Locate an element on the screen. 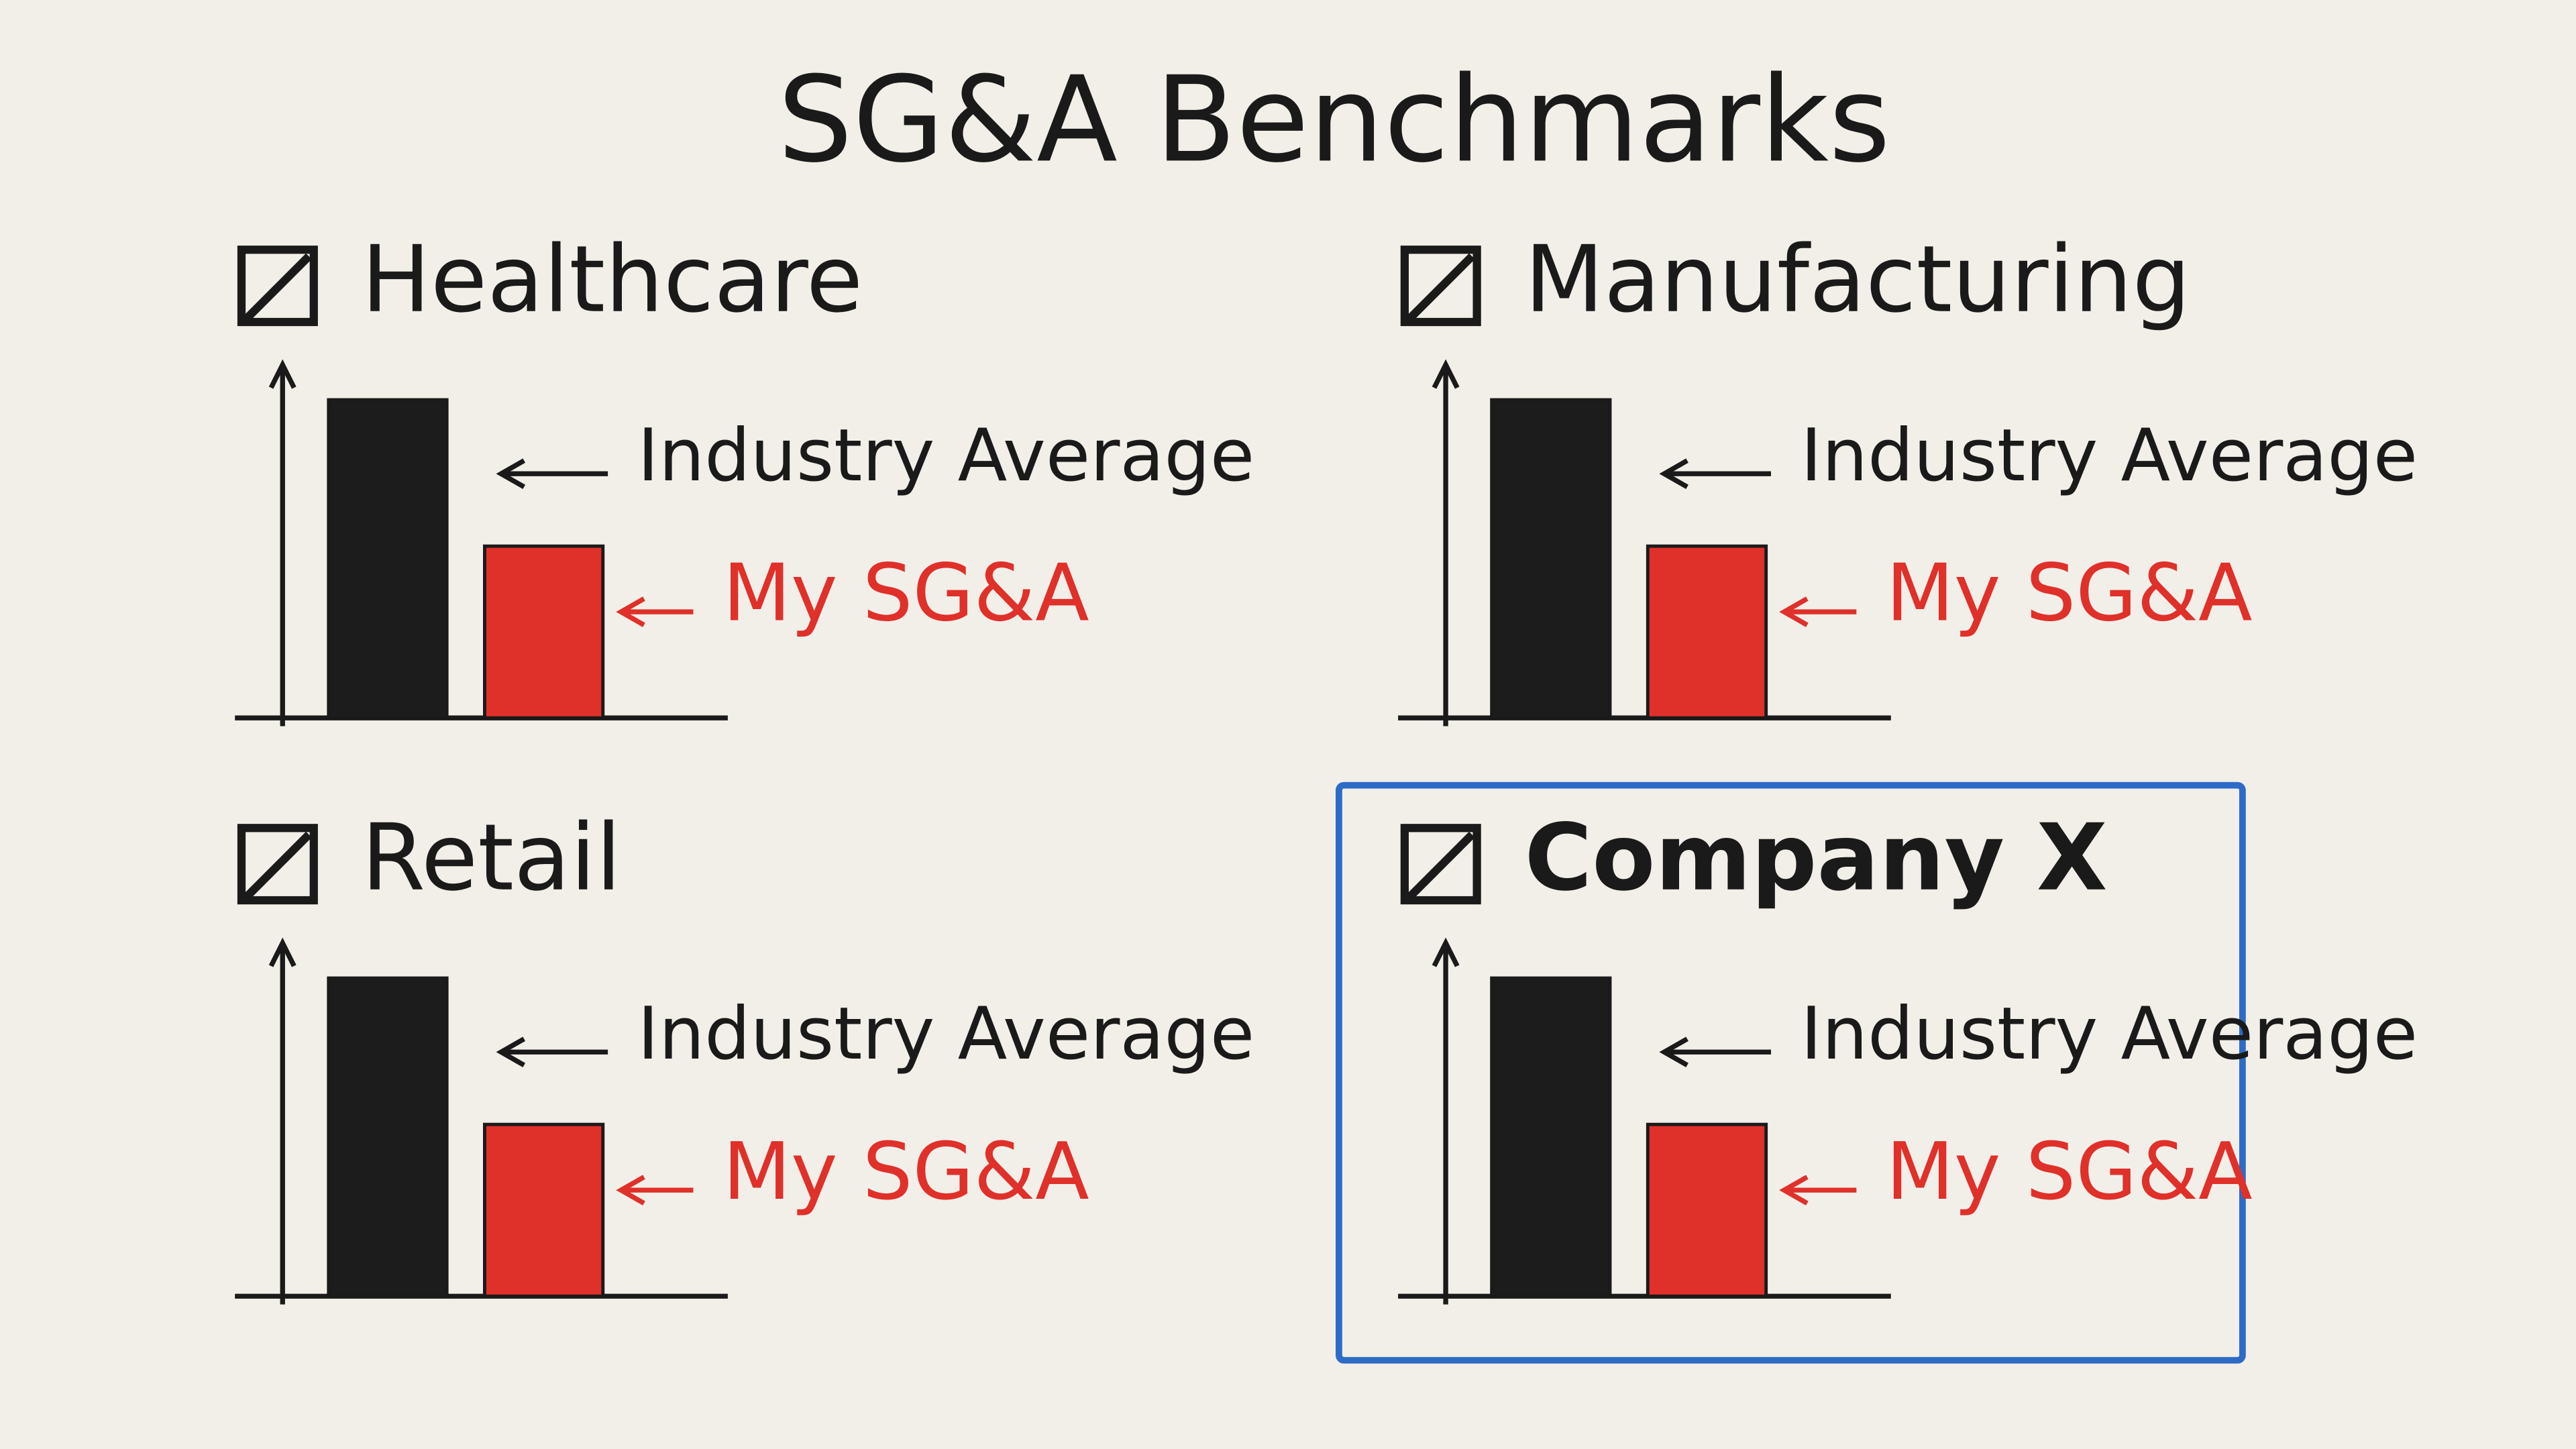 The image size is (2576, 1449). panel-title: Company X is located at coordinates (1816, 858).